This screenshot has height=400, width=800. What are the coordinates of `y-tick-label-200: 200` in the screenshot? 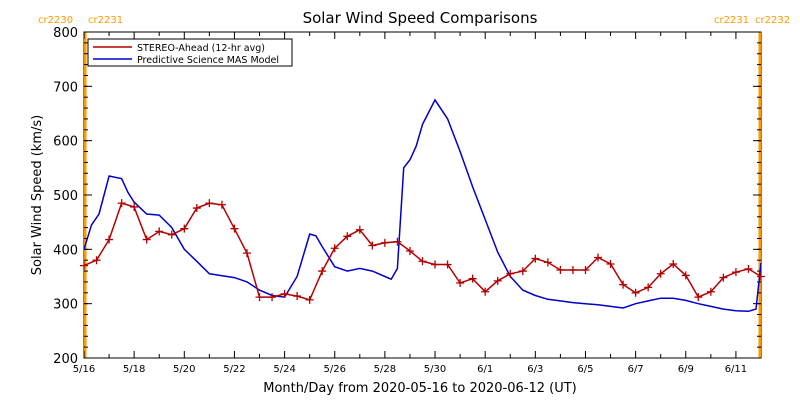 It's located at (65, 359).